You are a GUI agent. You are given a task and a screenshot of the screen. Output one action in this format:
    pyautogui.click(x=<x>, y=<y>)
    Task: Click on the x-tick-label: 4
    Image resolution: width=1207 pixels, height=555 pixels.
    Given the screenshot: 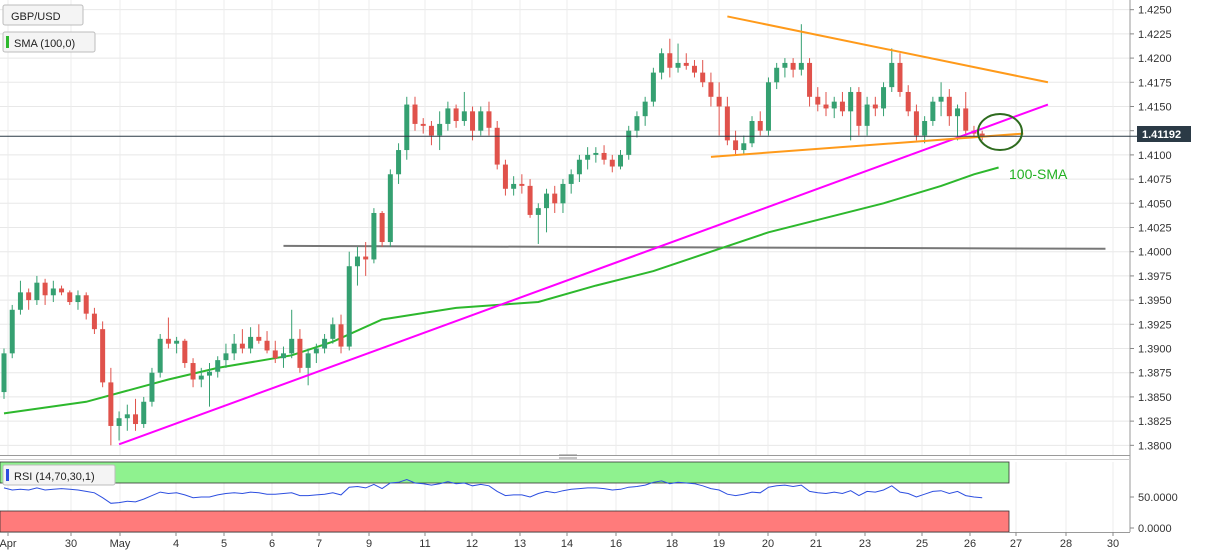 What is the action you would take?
    pyautogui.click(x=176, y=544)
    